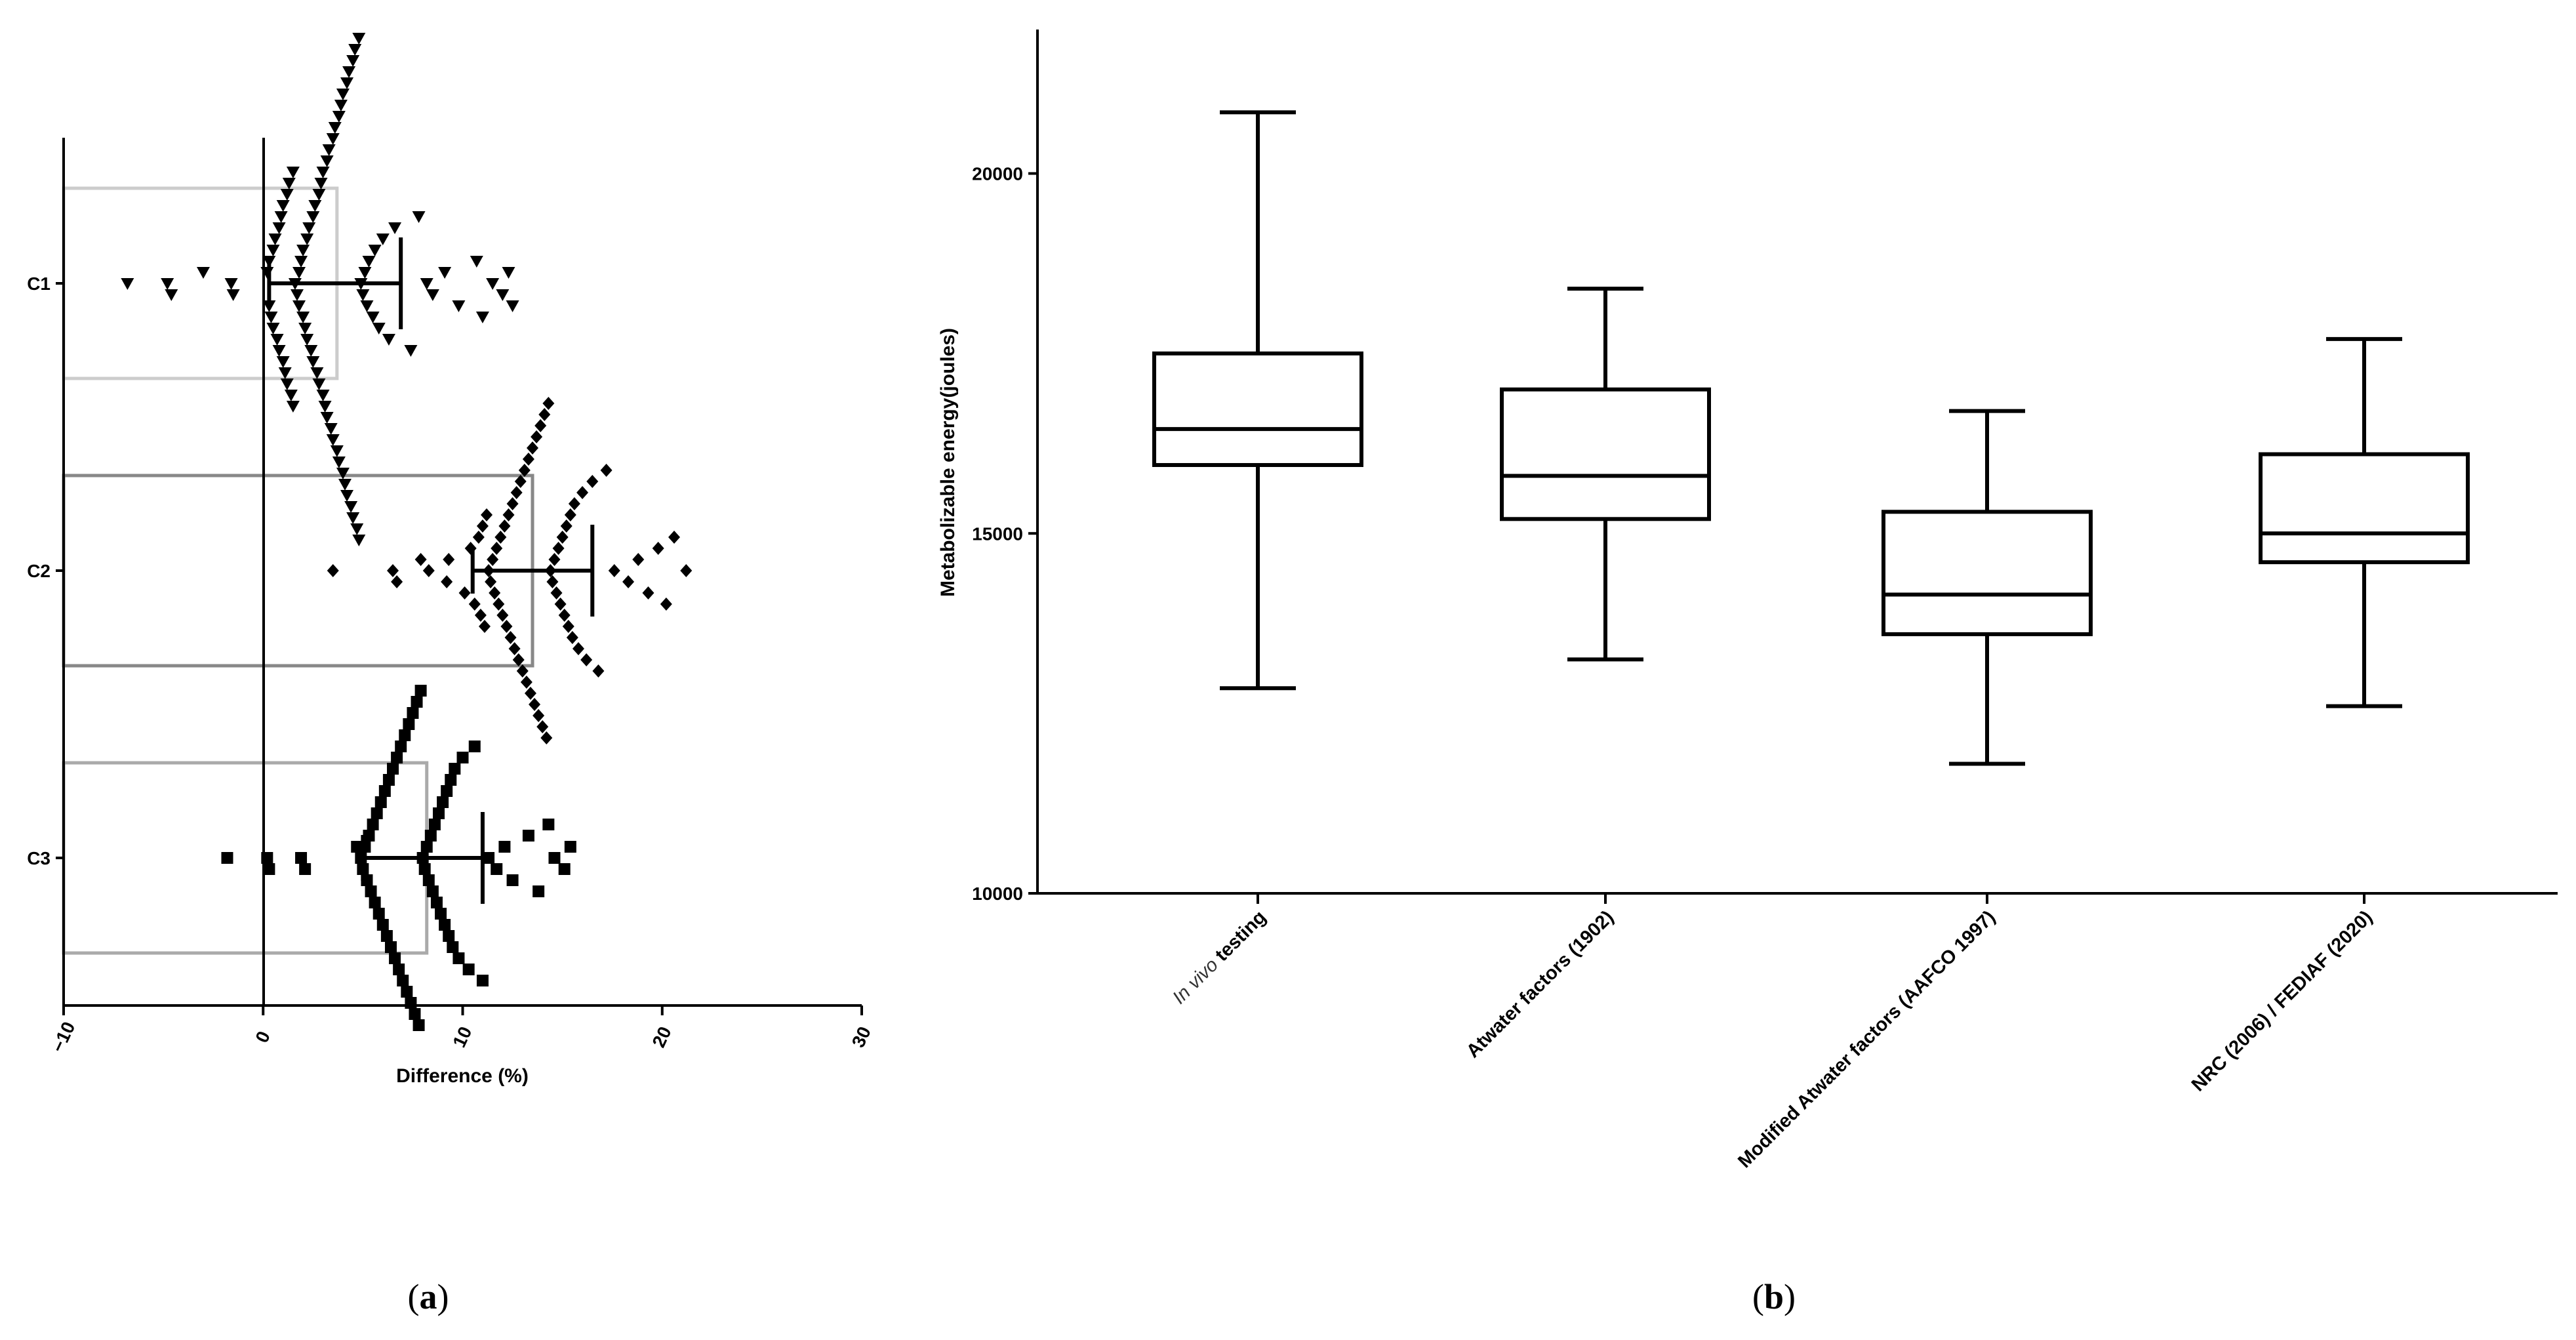  What do you see at coordinates (262, 1037) in the screenshot?
I see `x-tick-label: 0` at bounding box center [262, 1037].